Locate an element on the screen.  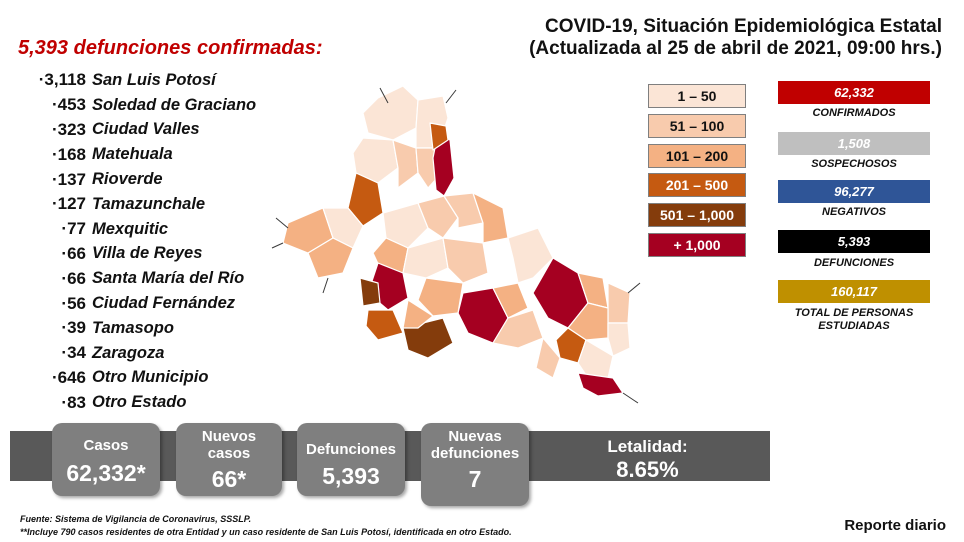
muni-name: Otro Municipio is located at coordinates (150, 377).